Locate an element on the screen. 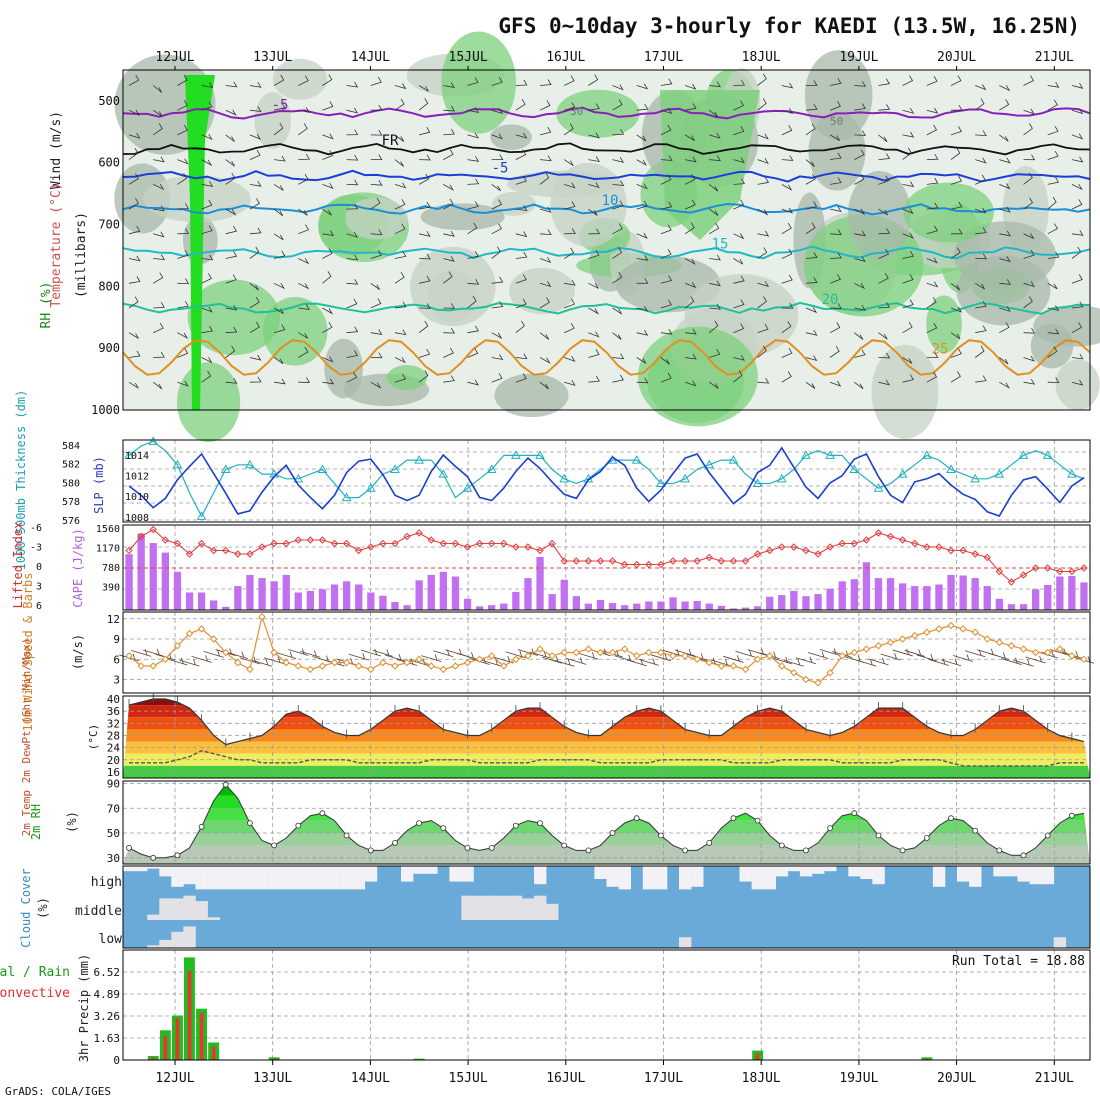  temp2m-tick-label: 40 is located at coordinates (113, 699).